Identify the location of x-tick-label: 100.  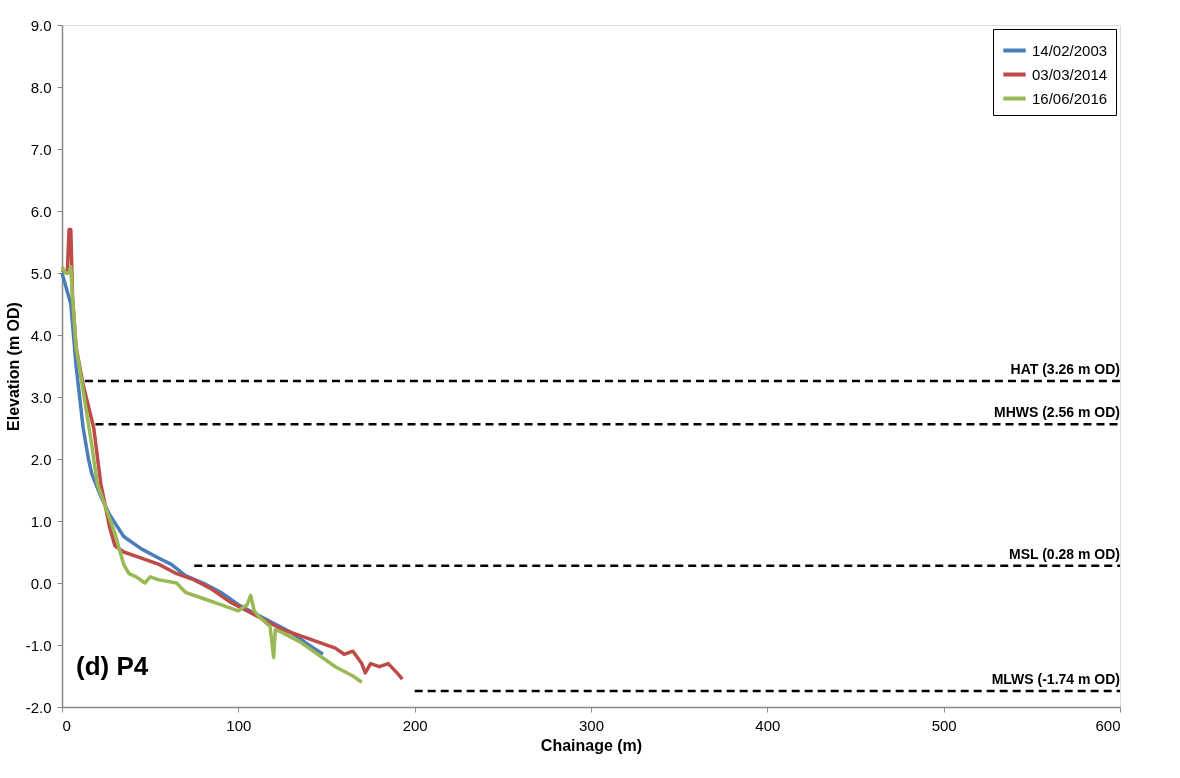
(239, 725).